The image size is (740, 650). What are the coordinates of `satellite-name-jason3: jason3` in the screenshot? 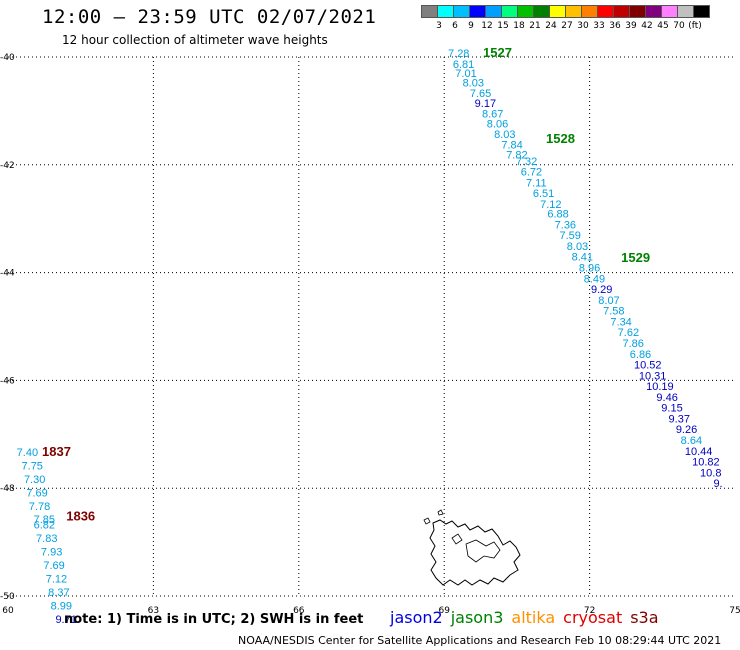 It's located at (477, 617).